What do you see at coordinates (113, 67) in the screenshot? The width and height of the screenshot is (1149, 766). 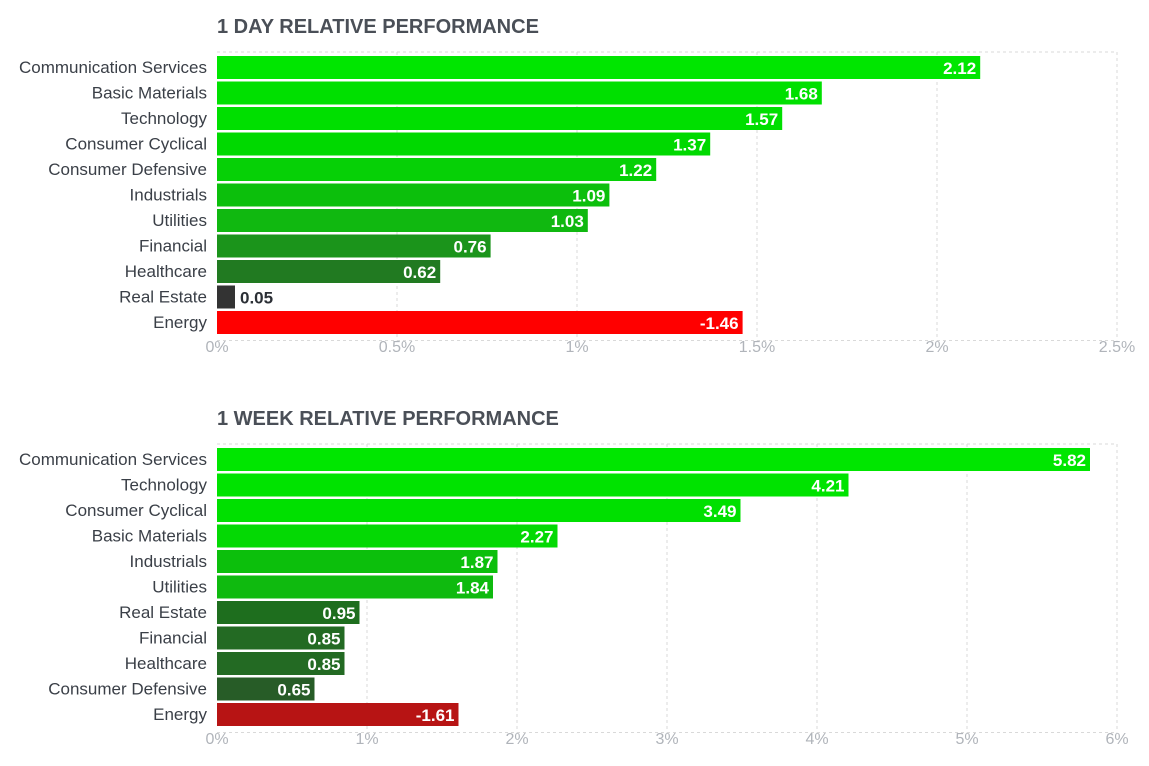 I see `day-category-label: Communication Services` at bounding box center [113, 67].